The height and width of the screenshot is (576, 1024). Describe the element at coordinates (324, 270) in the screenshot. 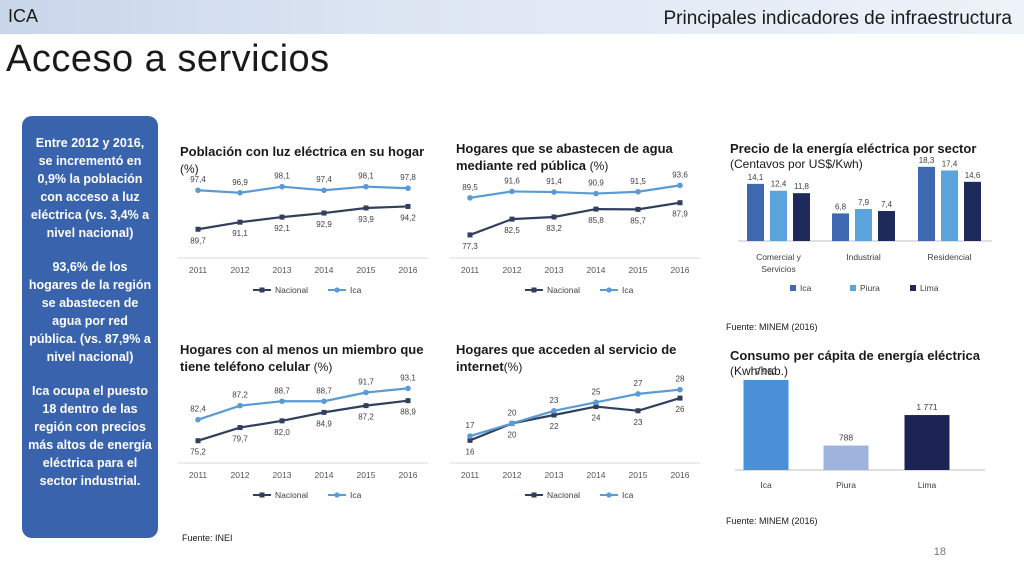

I see `x-tick-label: 2014` at that location.